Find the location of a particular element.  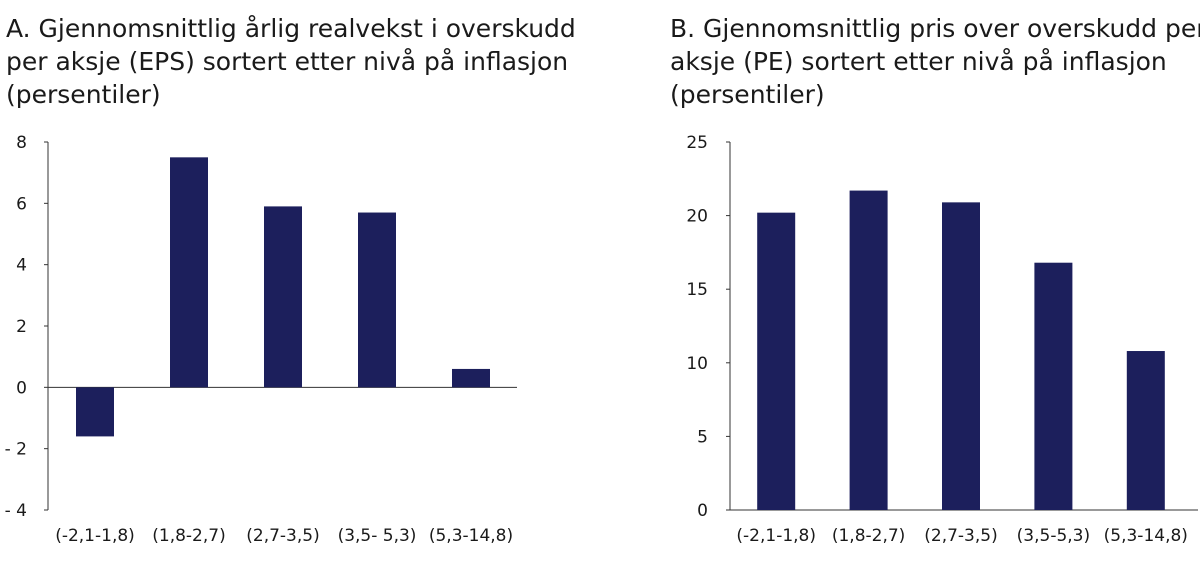

chart-b-category-label: (2,7-3,5) is located at coordinates (960, 536).